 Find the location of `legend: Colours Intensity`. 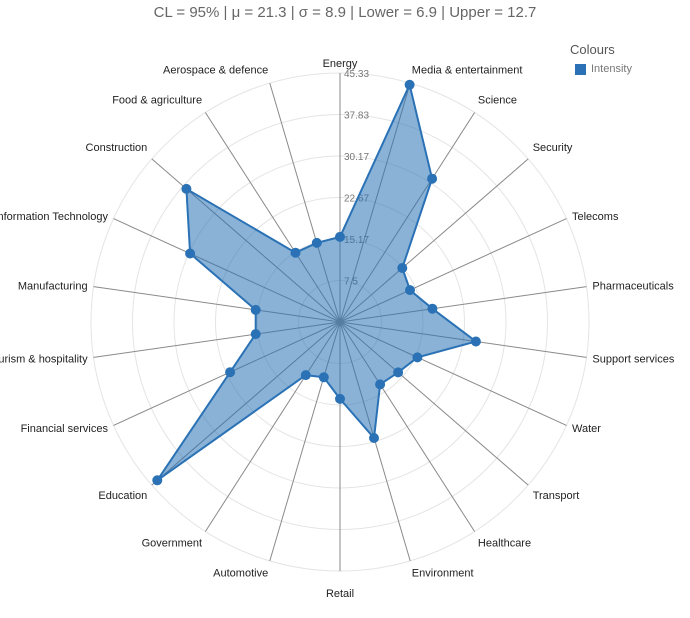

legend: Colours Intensity is located at coordinates (601, 58).